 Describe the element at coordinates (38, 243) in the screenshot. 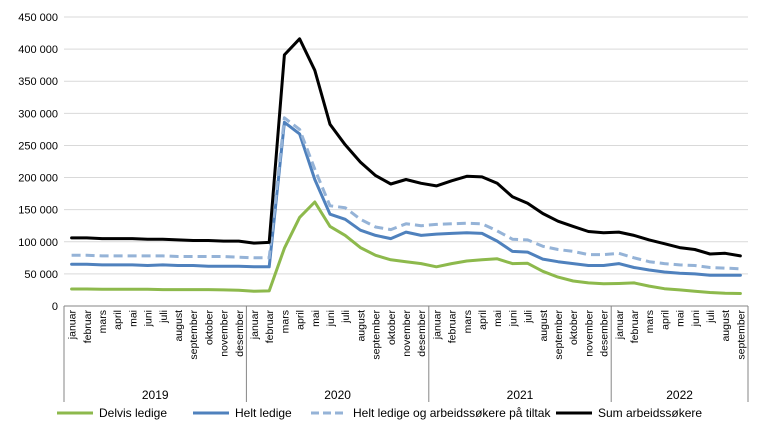

I see `y-tick-label: 100 000` at that location.